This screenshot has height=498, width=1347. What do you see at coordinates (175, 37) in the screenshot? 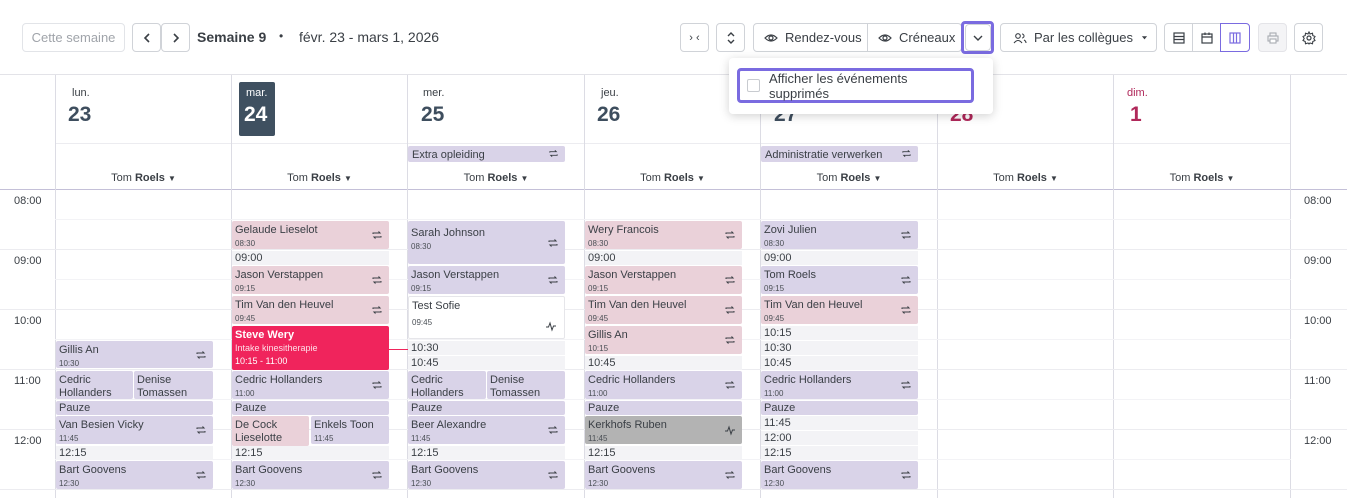
I see `next-week-button` at bounding box center [175, 37].